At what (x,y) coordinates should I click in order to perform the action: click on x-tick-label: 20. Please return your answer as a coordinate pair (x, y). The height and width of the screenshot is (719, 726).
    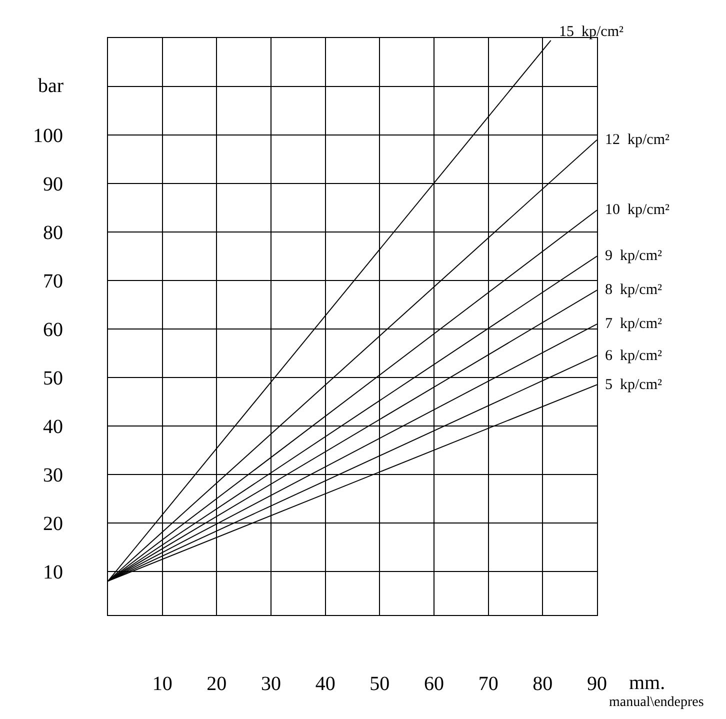
    Looking at the image, I should click on (216, 684).